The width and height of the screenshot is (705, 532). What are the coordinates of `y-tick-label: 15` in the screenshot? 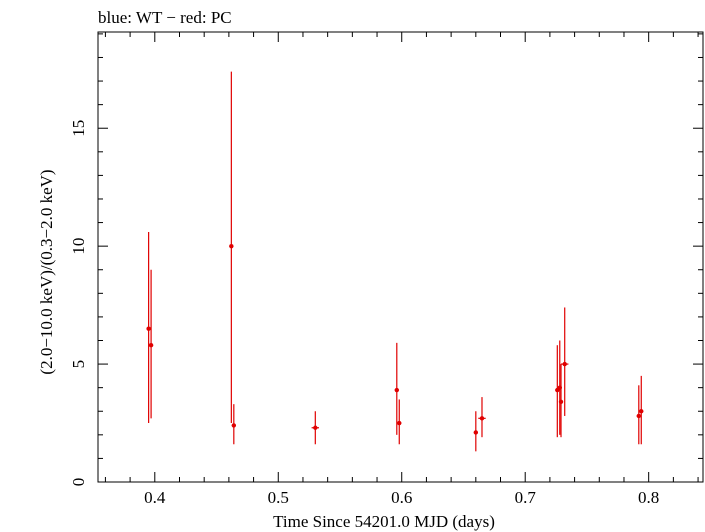 It's located at (78, 128).